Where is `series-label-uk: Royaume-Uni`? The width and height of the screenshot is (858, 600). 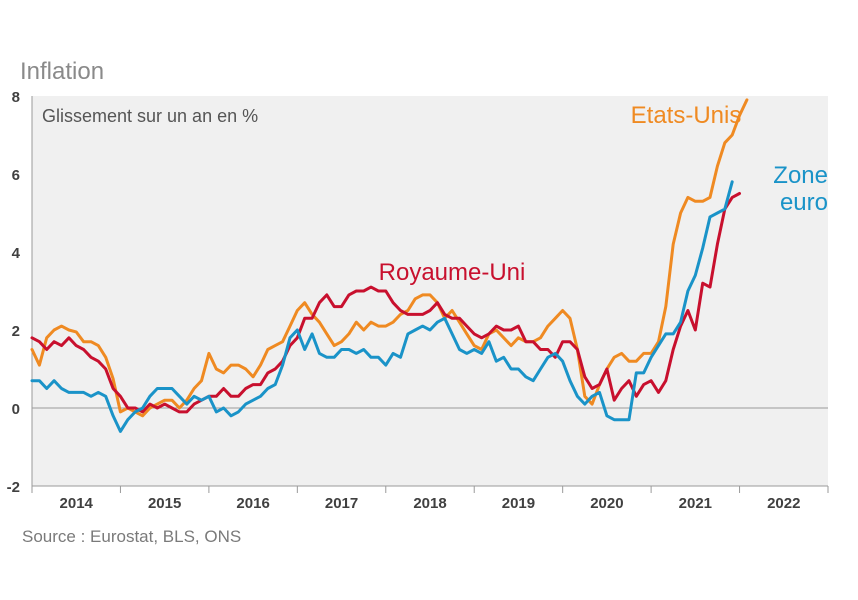
series-label-uk: Royaume-Uni is located at coordinates (452, 272).